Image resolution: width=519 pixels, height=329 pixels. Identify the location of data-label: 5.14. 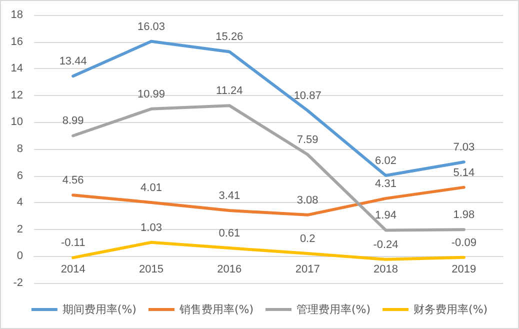
(464, 172).